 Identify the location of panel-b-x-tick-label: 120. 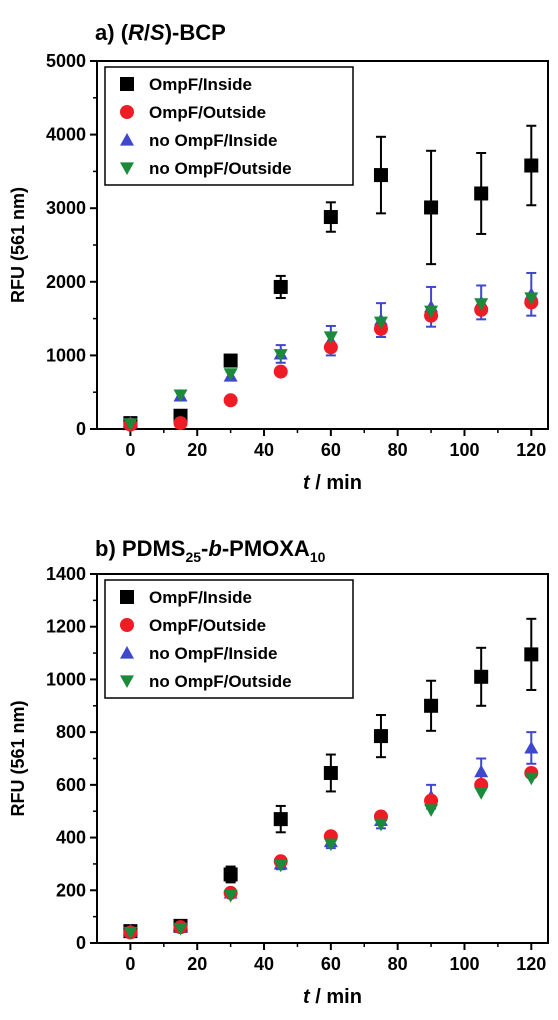
(531, 964).